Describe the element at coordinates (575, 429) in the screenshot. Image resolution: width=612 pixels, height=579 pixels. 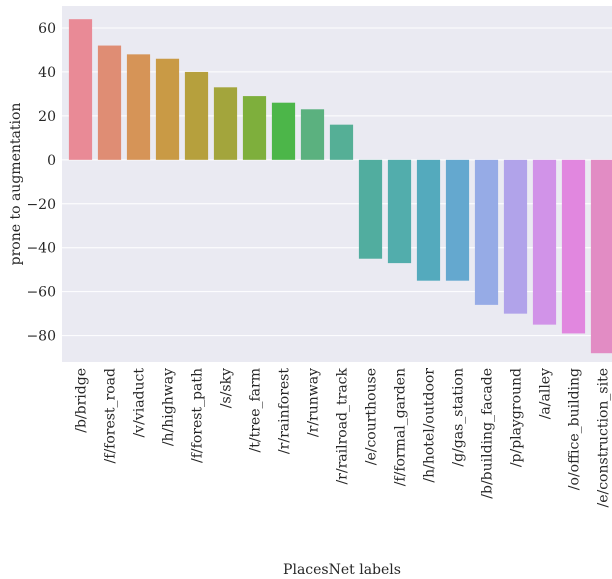
I see `x-tick-label: /o/office_building` at that location.